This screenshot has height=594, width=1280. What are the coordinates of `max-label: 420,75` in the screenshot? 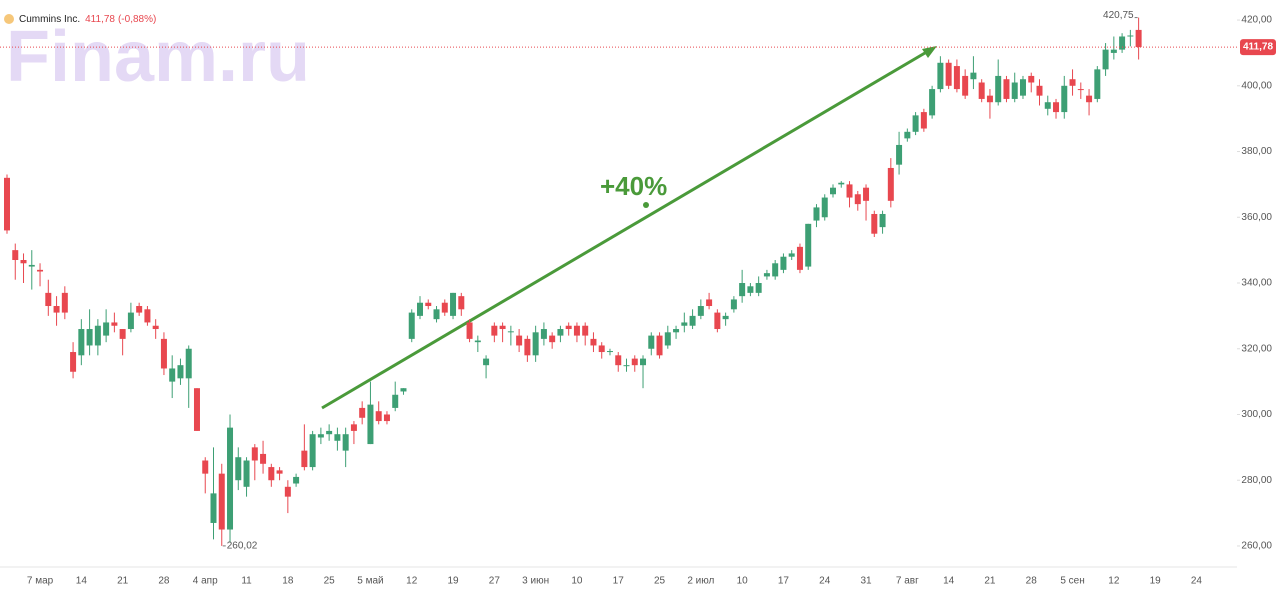 It's located at (1118, 15).